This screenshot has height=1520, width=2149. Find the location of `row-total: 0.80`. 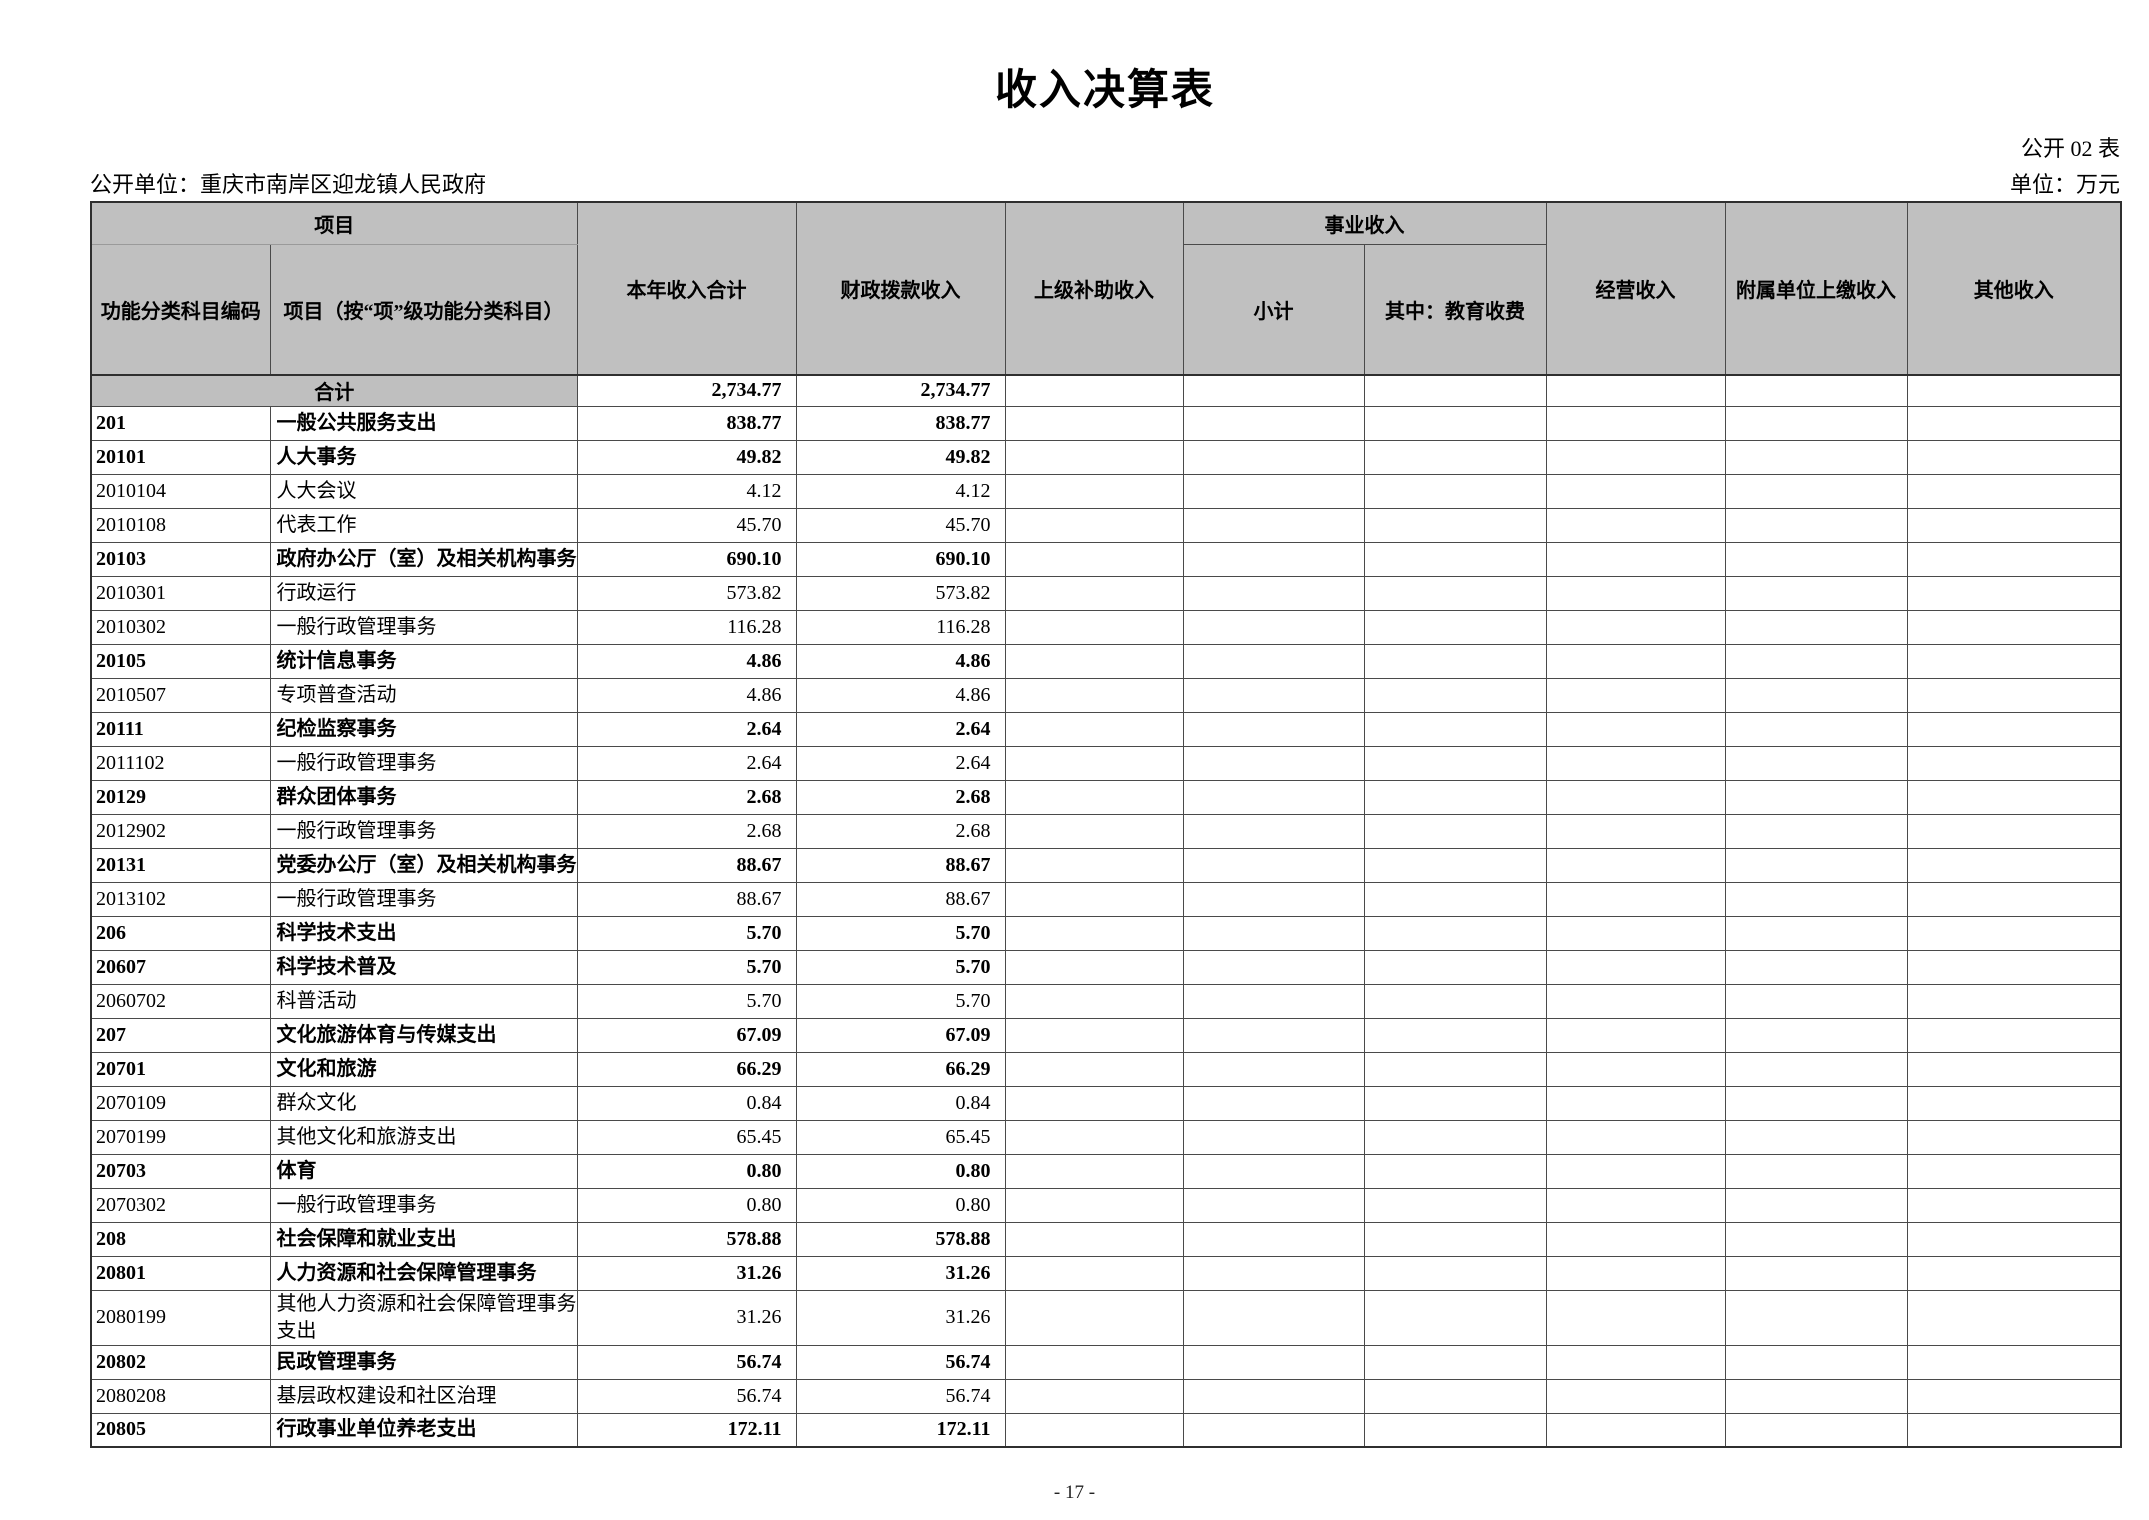

row-total: 0.80 is located at coordinates (686, 1171).